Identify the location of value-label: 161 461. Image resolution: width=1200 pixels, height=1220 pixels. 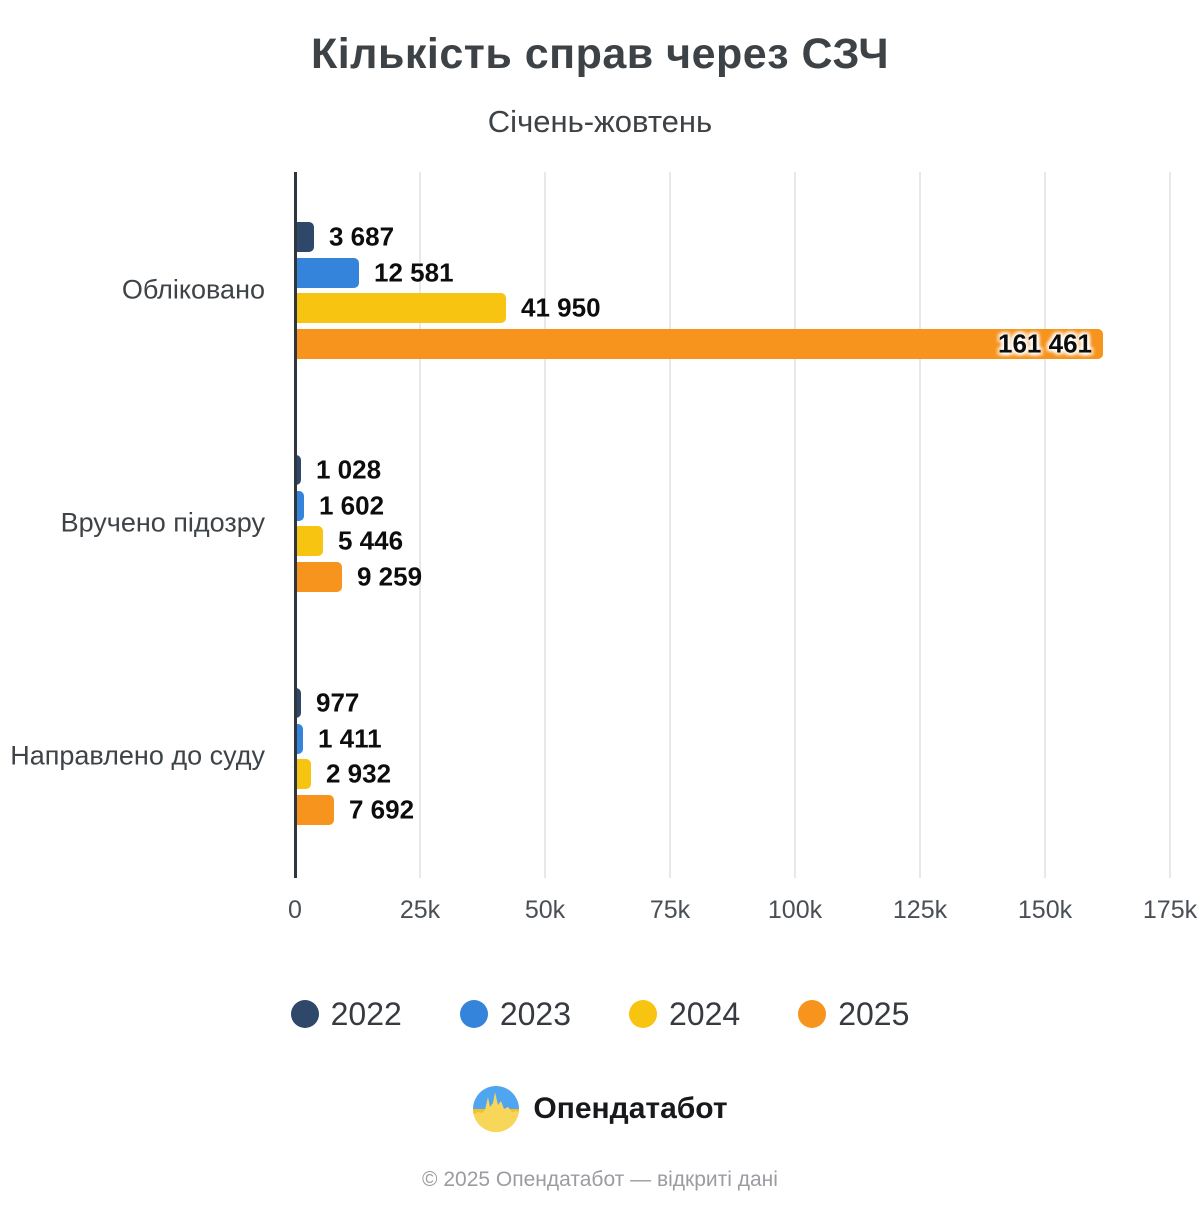
(1045, 343).